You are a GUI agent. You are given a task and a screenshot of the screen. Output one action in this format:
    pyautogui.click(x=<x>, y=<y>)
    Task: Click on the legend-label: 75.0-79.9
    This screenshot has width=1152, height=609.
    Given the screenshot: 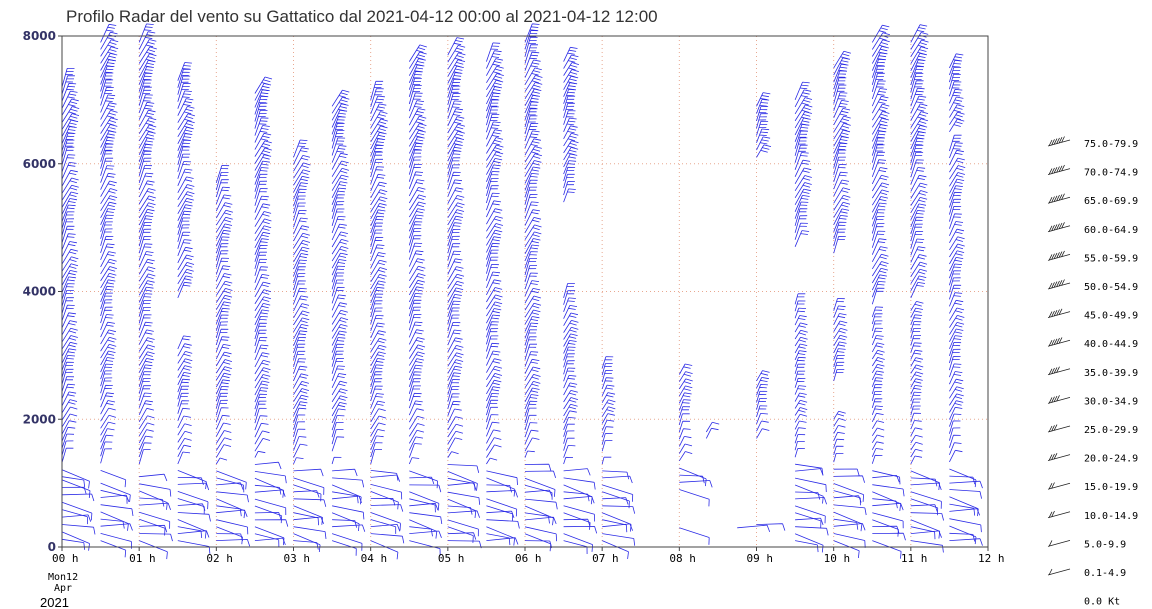 What is the action you would take?
    pyautogui.click(x=1111, y=144)
    